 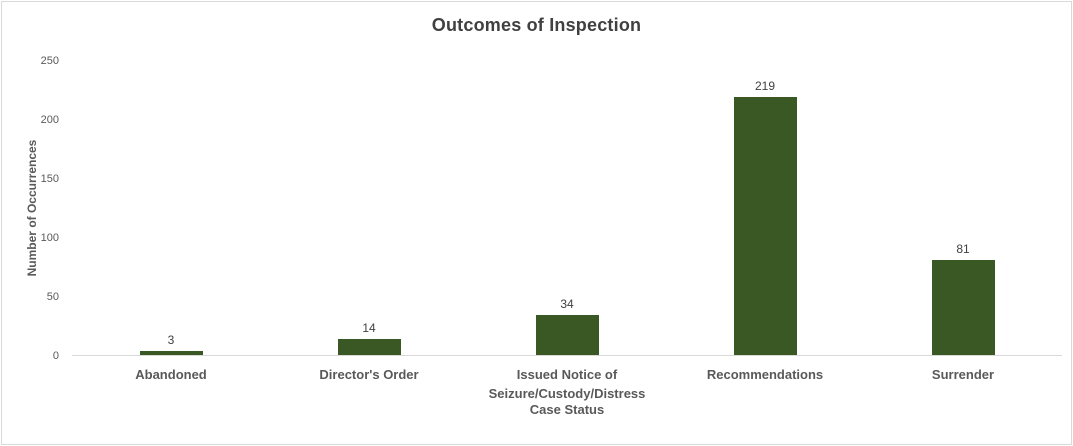 What do you see at coordinates (171, 374) in the screenshot?
I see `x-category-label: Abandoned` at bounding box center [171, 374].